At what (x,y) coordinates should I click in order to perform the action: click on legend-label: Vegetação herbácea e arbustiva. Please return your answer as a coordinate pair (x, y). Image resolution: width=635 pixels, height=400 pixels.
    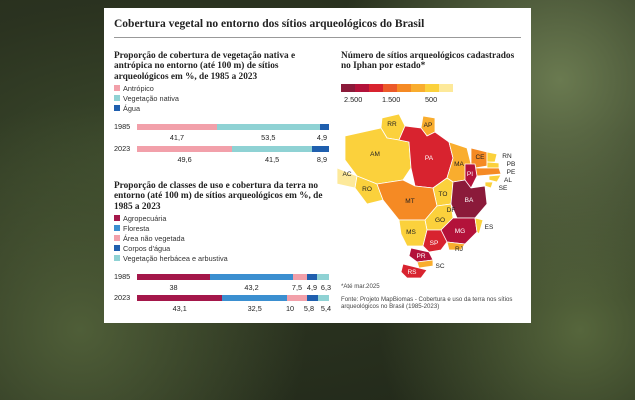
    Looking at the image, I should click on (175, 258).